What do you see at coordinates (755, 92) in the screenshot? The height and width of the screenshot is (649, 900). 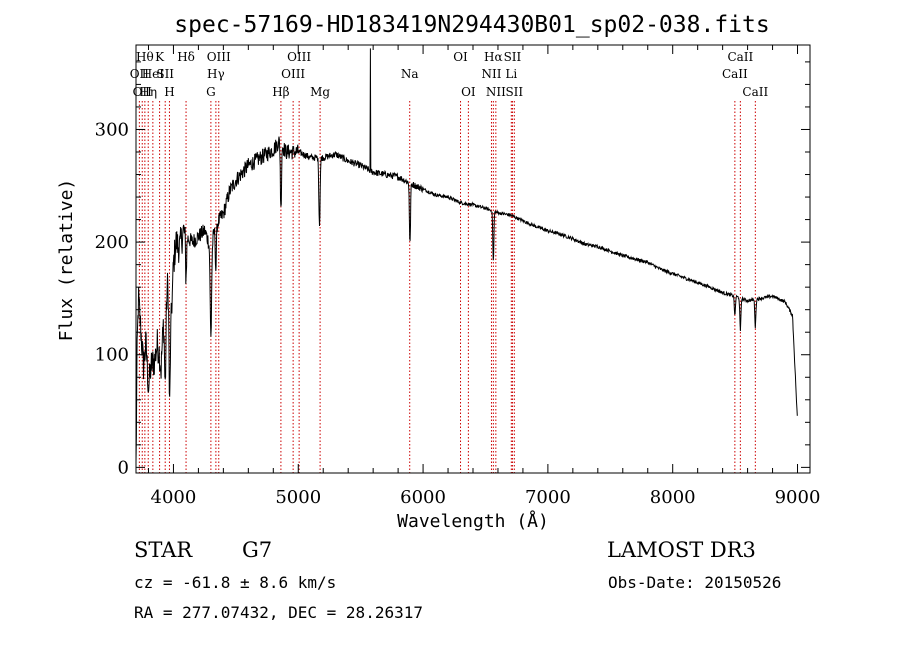 I see `marker-label-27: CaII` at bounding box center [755, 92].